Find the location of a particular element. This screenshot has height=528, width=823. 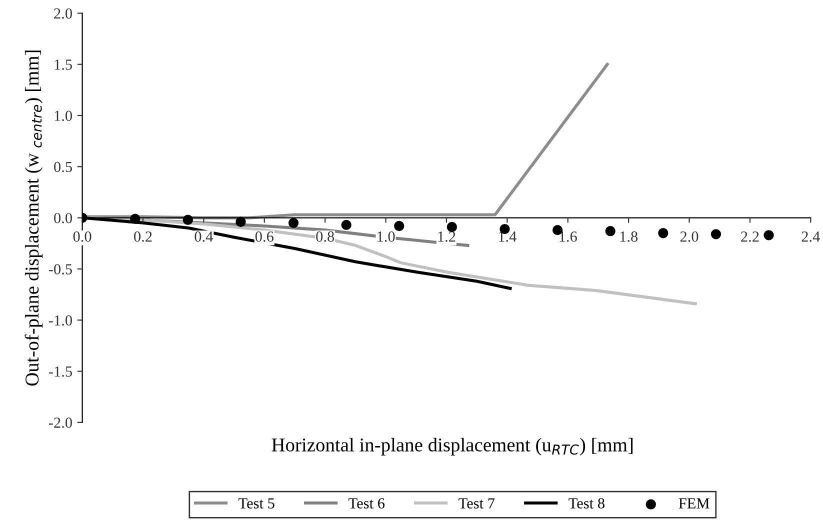

x-tick-label: 0.2 is located at coordinates (143, 236).